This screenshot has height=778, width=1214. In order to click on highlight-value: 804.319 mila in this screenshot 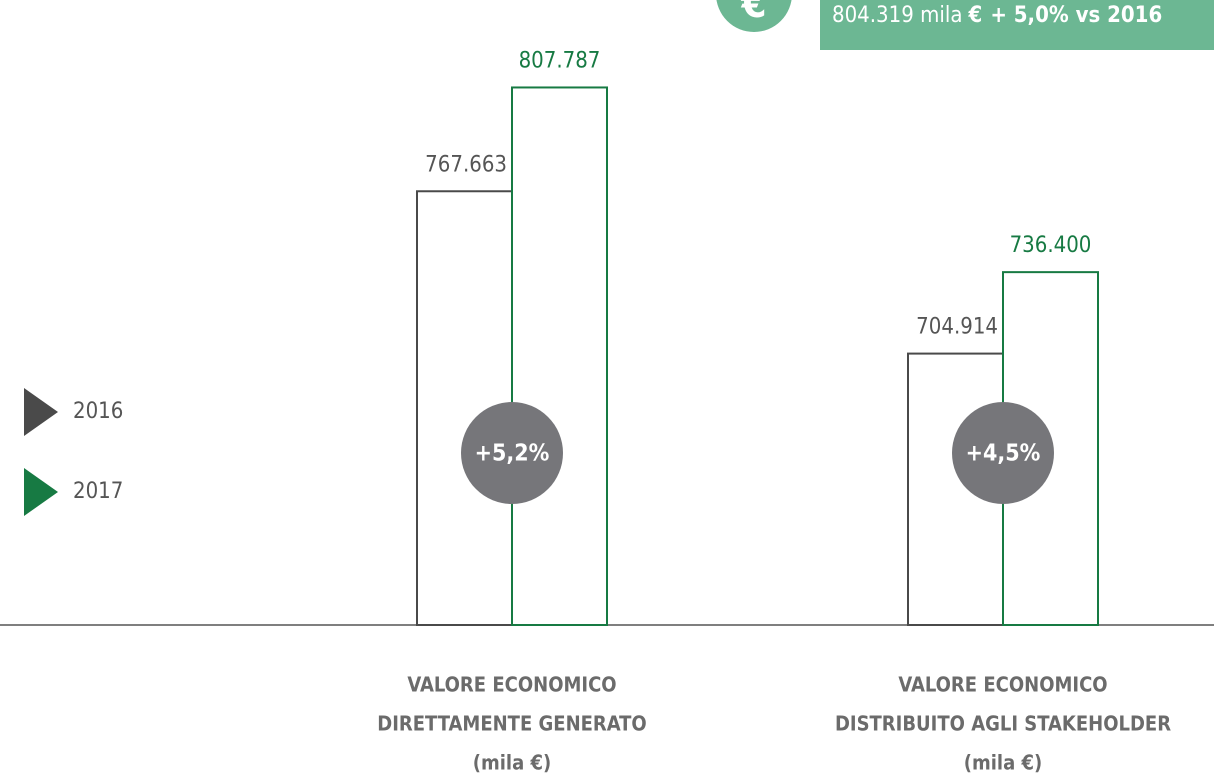, I will do `click(897, 15)`.